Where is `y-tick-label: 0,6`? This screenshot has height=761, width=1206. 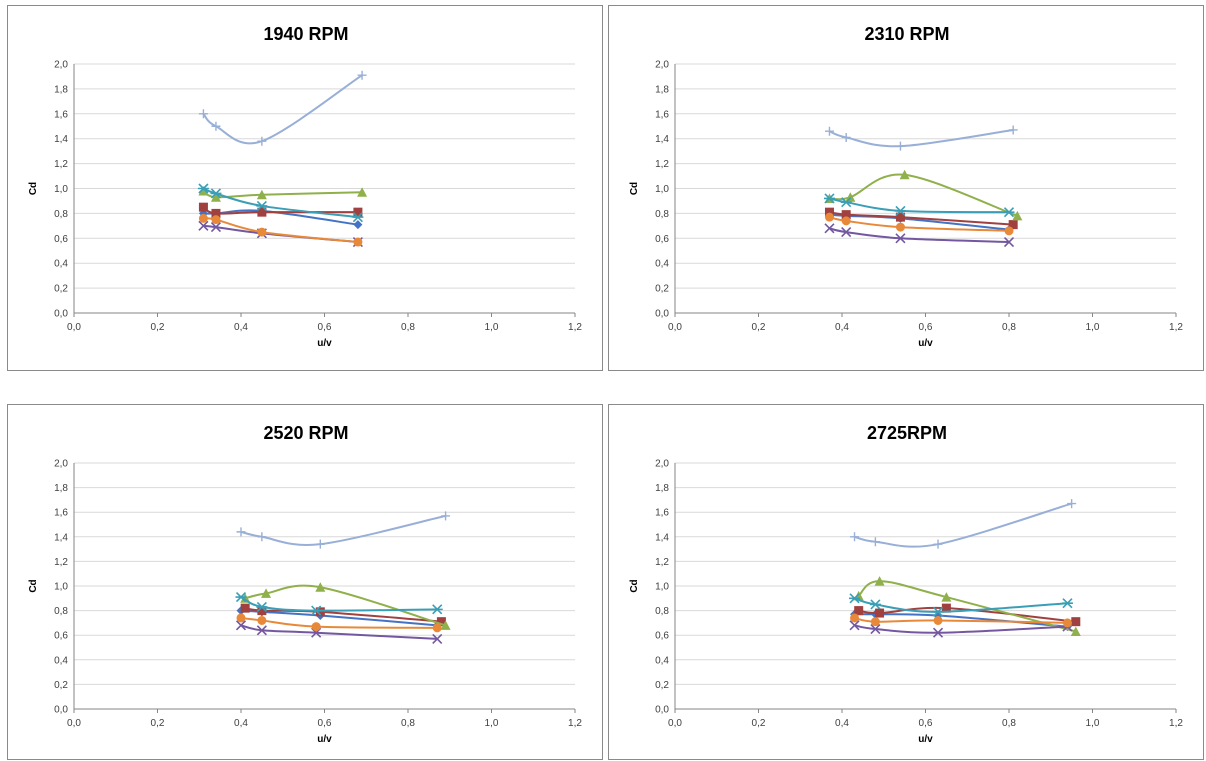 y-tick-label: 0,6 is located at coordinates (662, 636).